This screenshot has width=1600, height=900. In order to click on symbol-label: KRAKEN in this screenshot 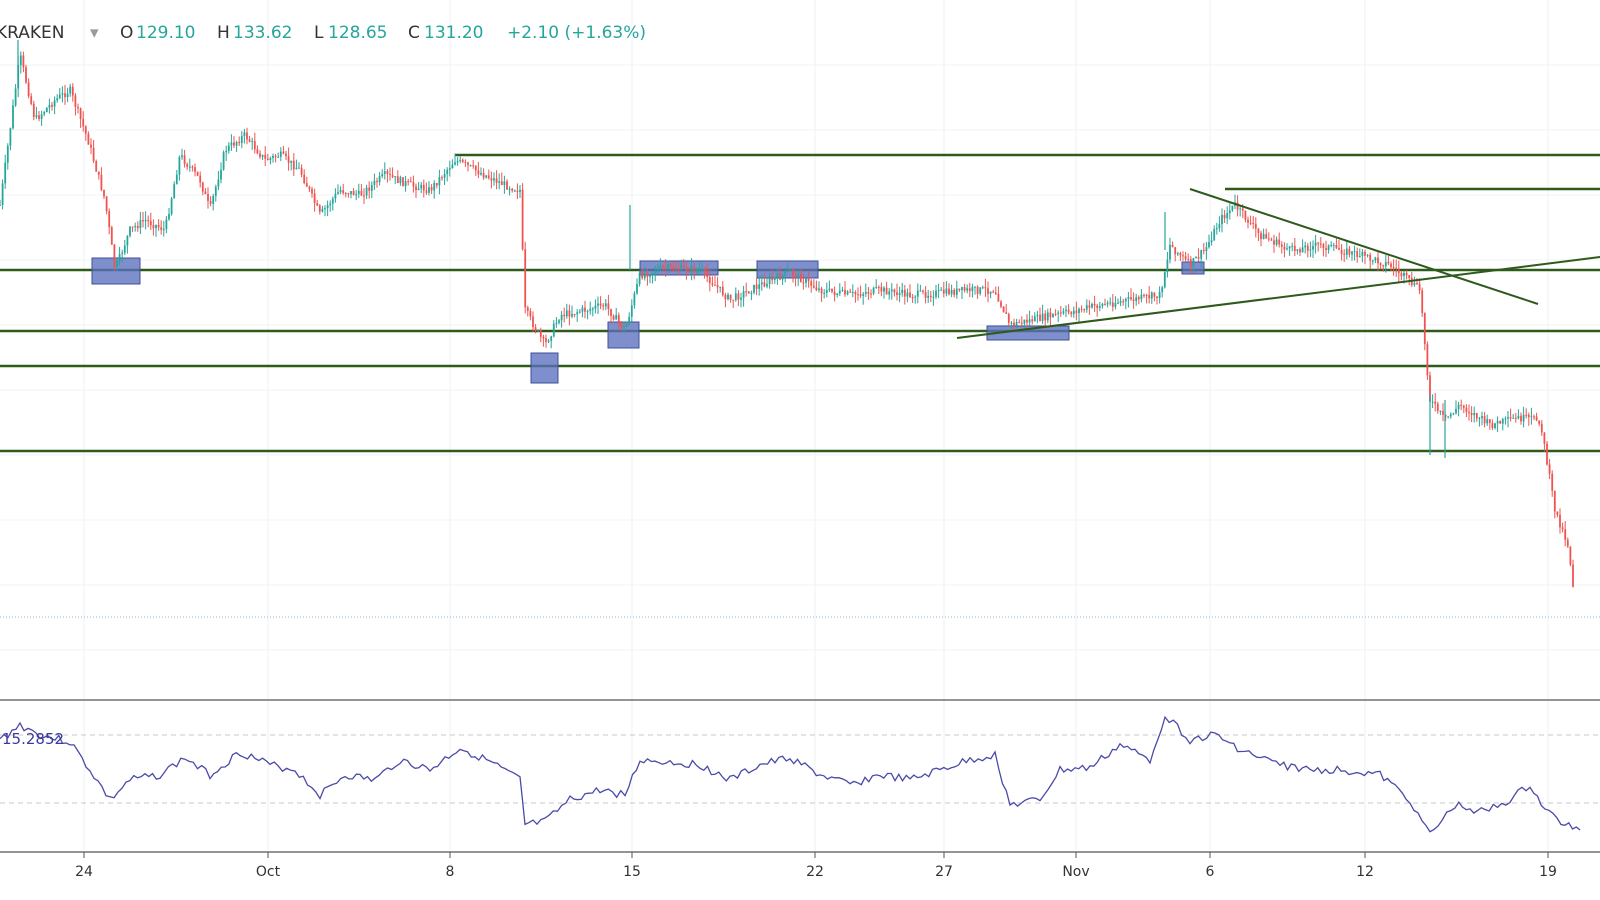, I will do `click(32, 33)`.